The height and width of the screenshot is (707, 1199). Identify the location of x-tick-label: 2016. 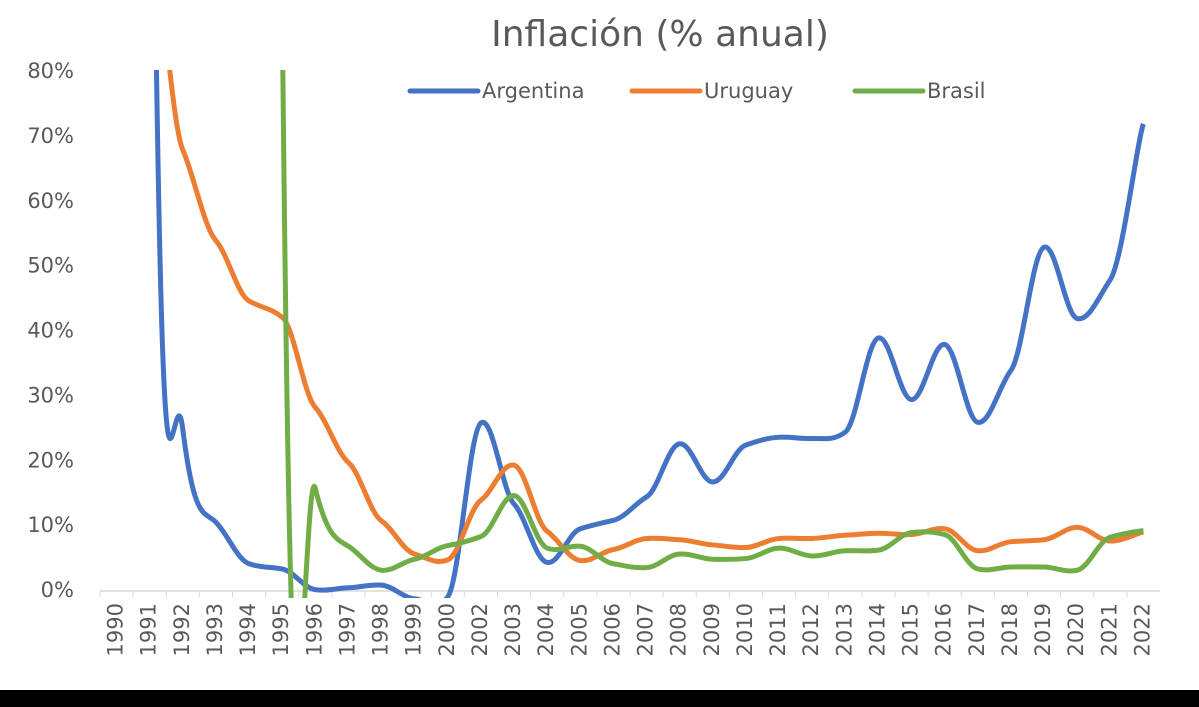
(944, 629).